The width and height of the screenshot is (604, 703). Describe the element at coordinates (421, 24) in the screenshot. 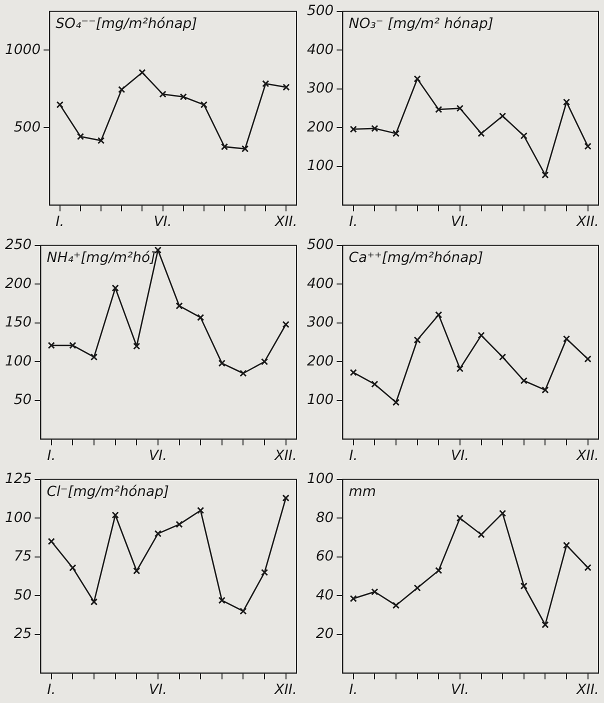

I see `chart-title: NO₃⁻ [mg/m² hónap]` at that location.